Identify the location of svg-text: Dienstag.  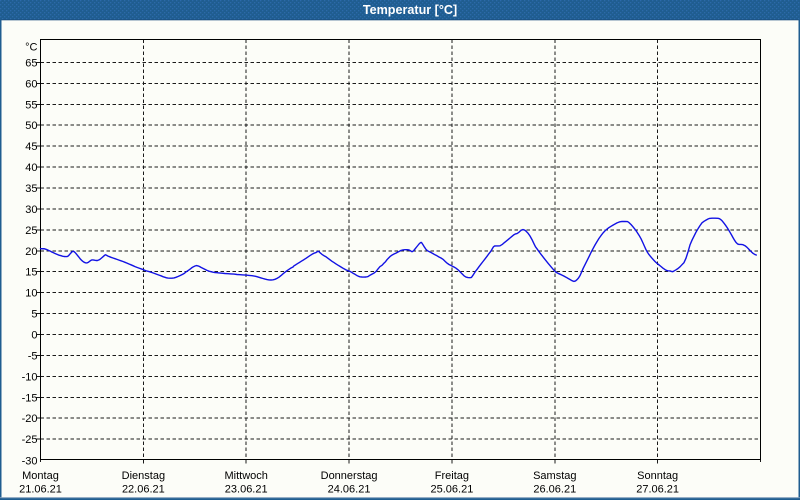
(143, 476).